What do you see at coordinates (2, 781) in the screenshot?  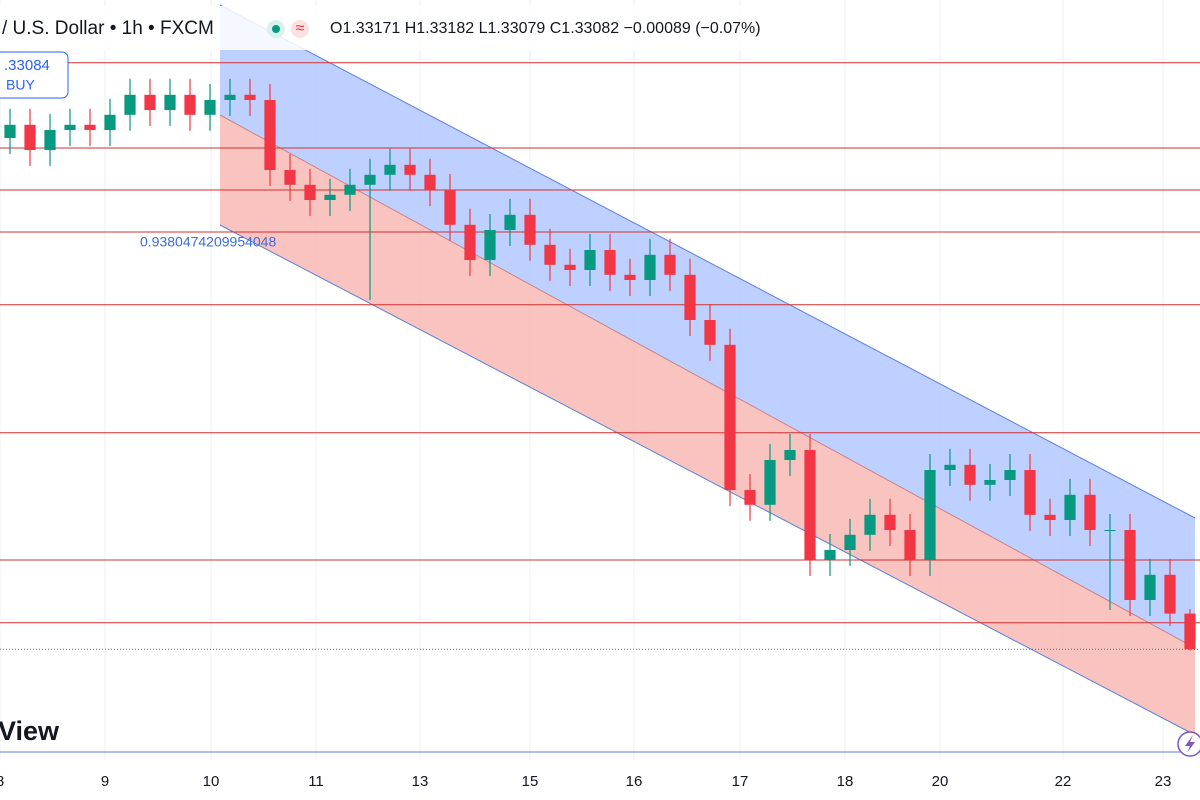 I see `x-tick-label: 8` at bounding box center [2, 781].